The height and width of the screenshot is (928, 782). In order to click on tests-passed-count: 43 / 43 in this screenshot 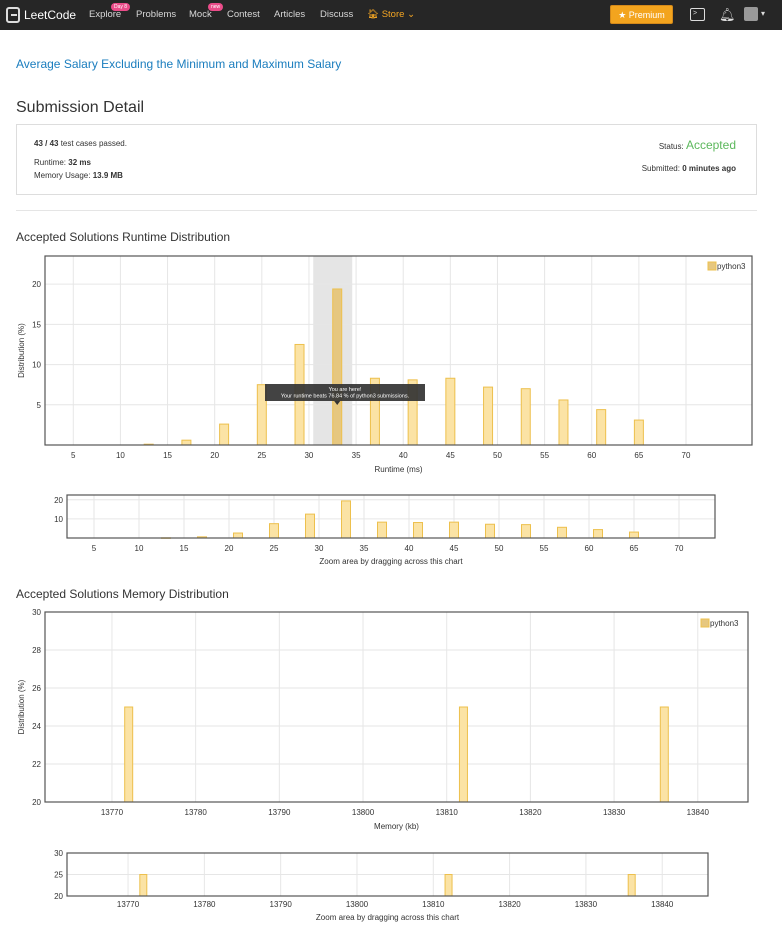, I will do `click(46, 143)`.